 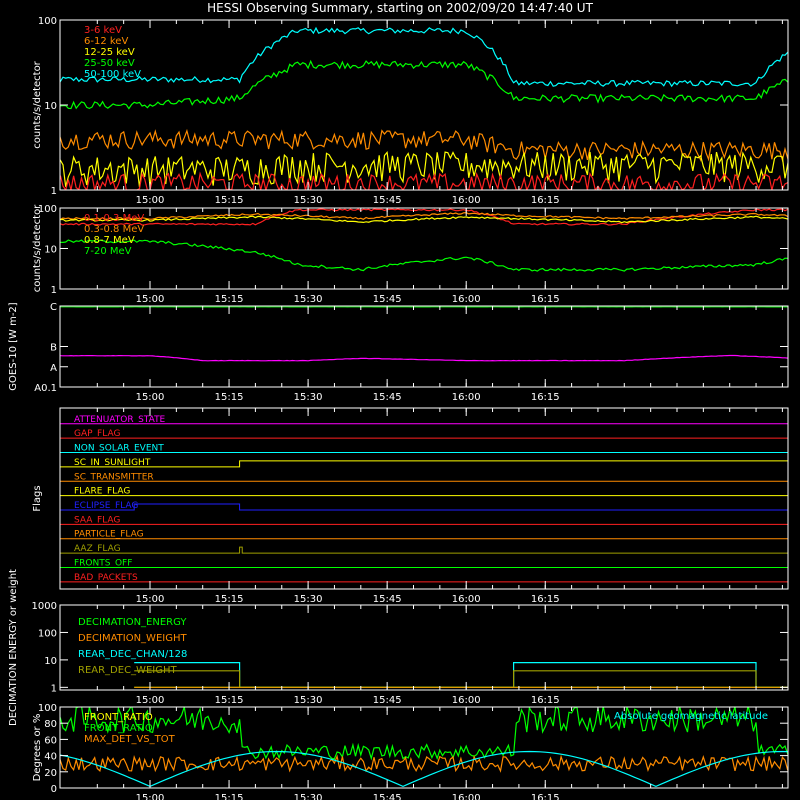 I want to click on flag-label: AAZ_FLAG, so click(x=97, y=549).